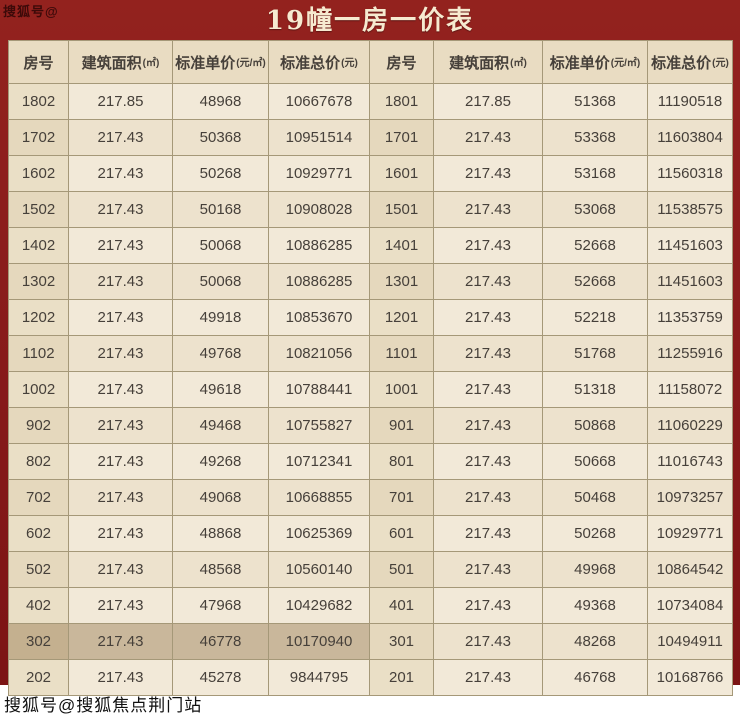  I want to click on table-cell: 10755827, so click(319, 425).